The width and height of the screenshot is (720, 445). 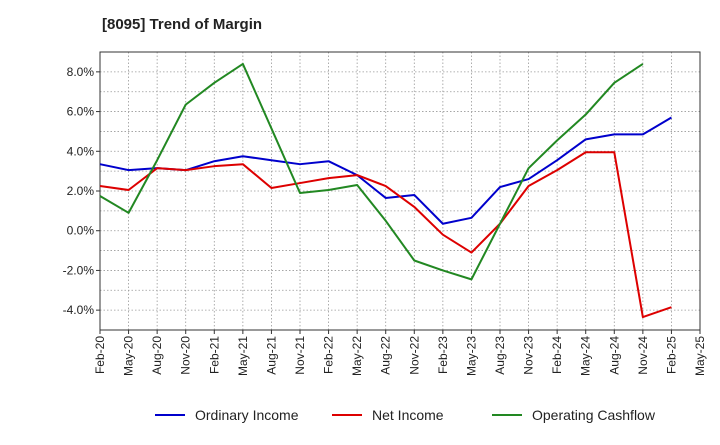 I want to click on legend-label-net-income: Net Income, so click(x=408, y=415).